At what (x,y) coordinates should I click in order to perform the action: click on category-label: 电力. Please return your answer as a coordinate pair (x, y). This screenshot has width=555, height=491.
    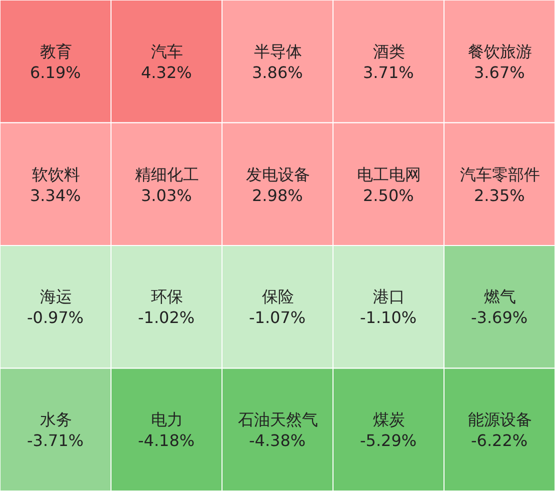
    Looking at the image, I should click on (167, 419).